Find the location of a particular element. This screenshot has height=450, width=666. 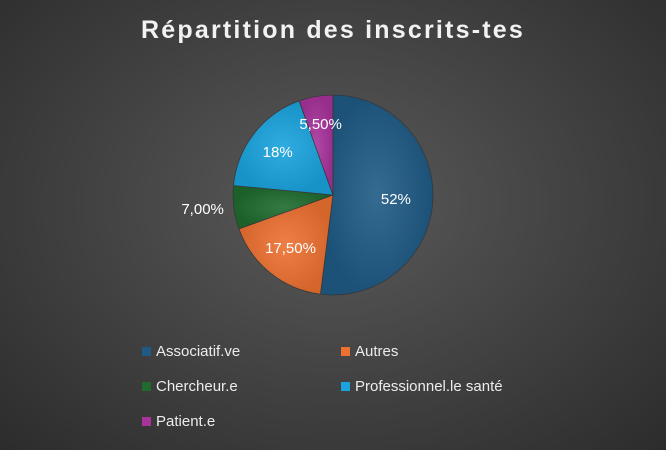

pie-slice-shade-patient is located at coordinates (316, 145).